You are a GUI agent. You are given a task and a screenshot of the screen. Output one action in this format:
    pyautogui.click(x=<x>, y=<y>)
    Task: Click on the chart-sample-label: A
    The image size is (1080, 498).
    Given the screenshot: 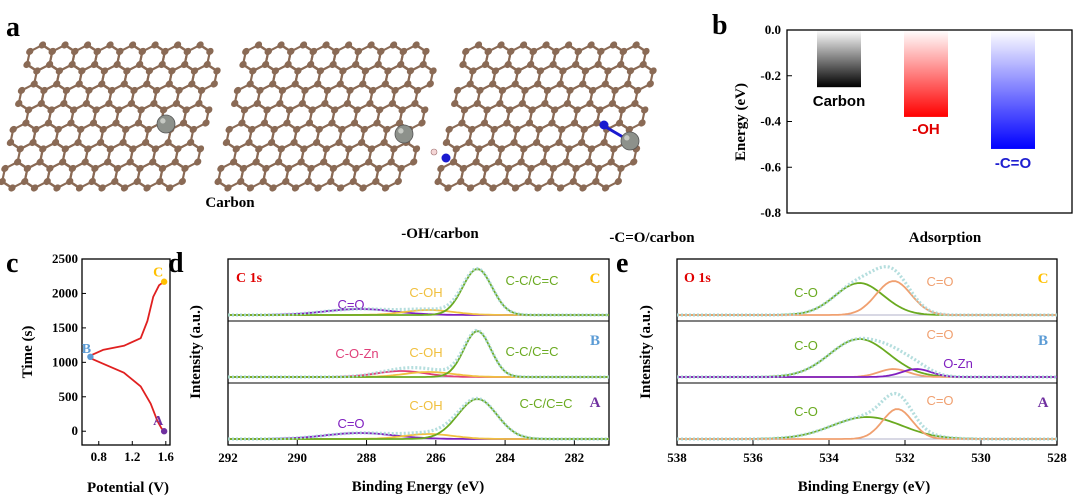 What is the action you would take?
    pyautogui.click(x=1043, y=403)
    